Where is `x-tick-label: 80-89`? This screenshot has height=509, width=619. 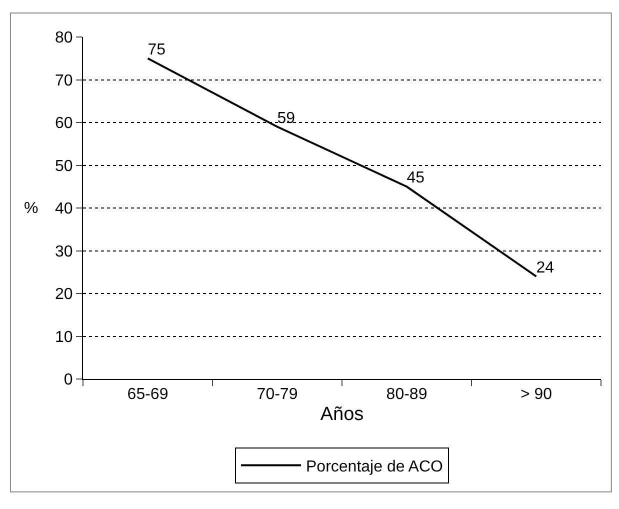 x-tick-label: 80-89 is located at coordinates (407, 395).